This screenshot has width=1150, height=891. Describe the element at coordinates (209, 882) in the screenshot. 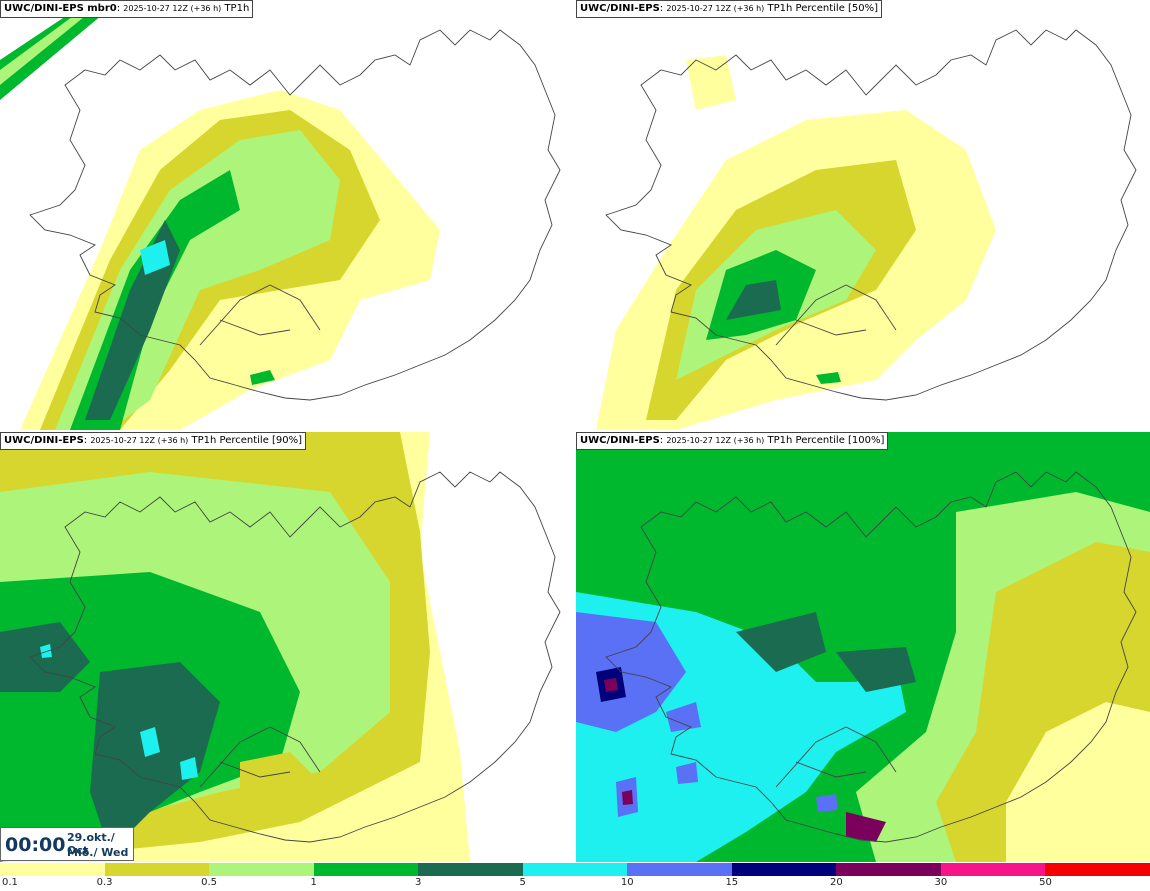

I see `legend-label: 0.5` at that location.